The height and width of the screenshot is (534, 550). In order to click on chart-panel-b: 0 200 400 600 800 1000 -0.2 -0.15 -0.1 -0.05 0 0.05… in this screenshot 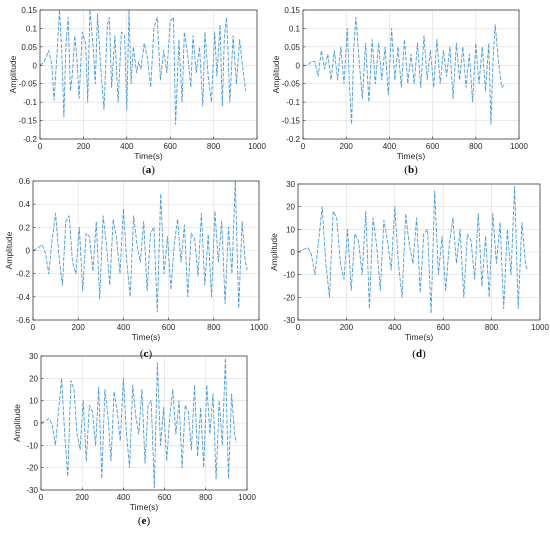, I will do `click(399, 91)`.